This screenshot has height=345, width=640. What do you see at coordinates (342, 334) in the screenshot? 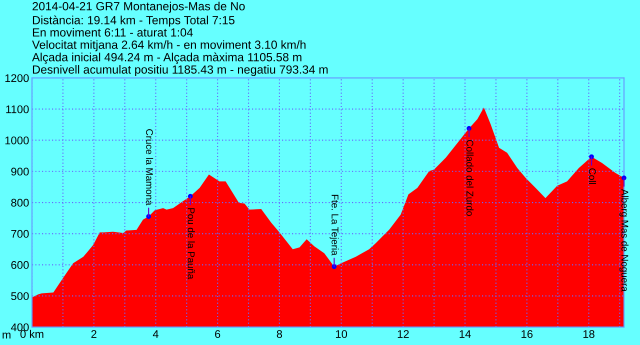
I see `x-tick-label: 10` at bounding box center [342, 334].